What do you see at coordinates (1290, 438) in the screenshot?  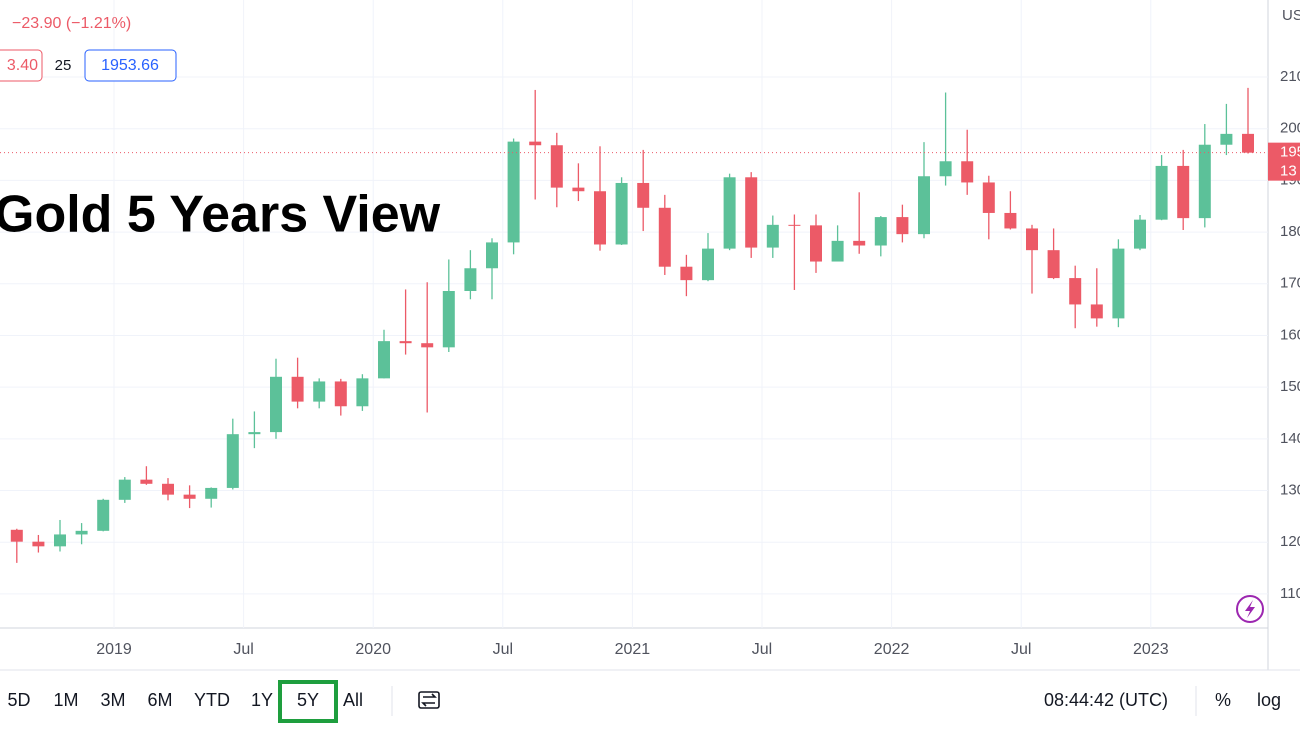 I see `y-tick-label: 1400` at bounding box center [1290, 438].